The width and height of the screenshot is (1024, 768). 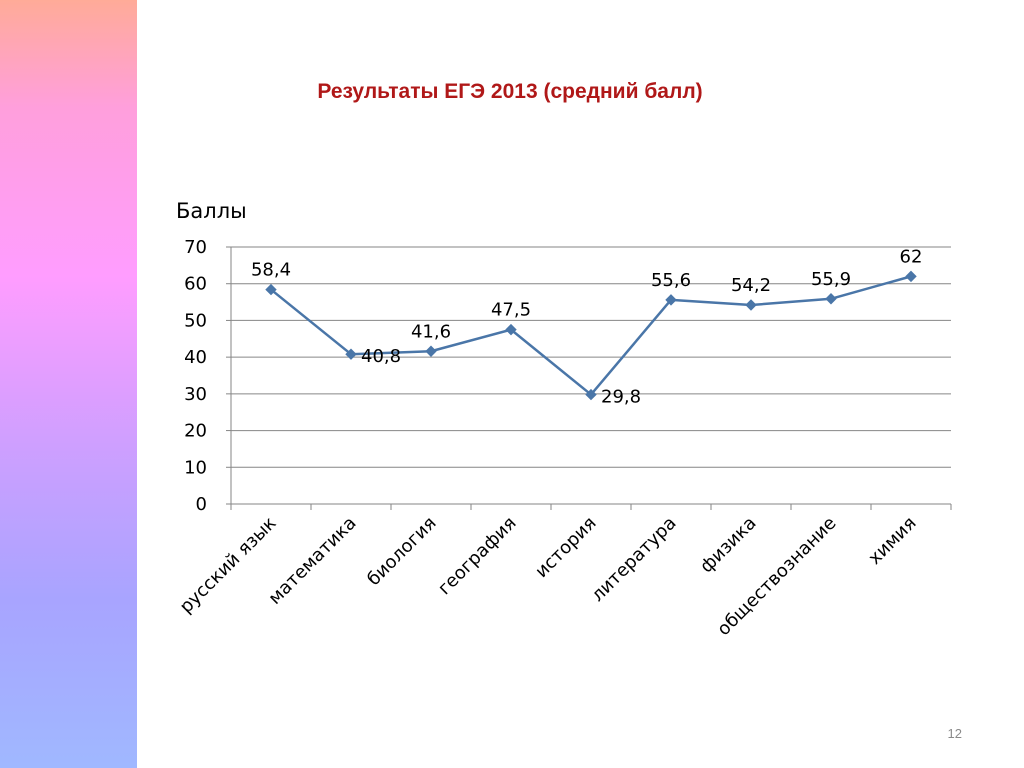 I want to click on y-tick-label: 70, so click(x=195, y=247).